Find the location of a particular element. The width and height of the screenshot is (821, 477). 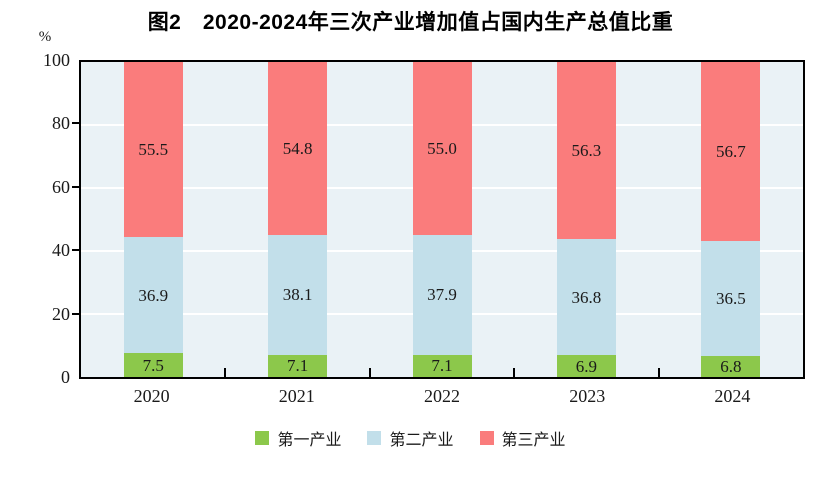

x-axis-tick-label: 2021 is located at coordinates (296, 396).